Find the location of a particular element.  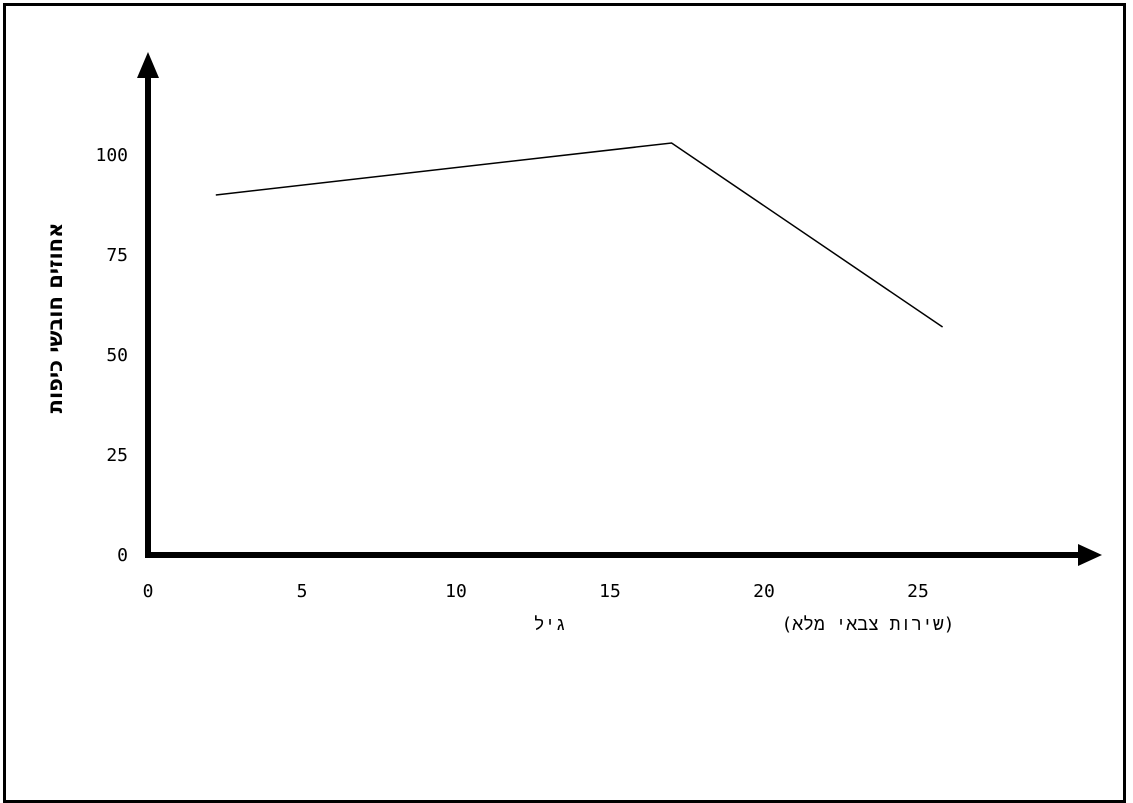

x-tick-label: 10 is located at coordinates (456, 591).